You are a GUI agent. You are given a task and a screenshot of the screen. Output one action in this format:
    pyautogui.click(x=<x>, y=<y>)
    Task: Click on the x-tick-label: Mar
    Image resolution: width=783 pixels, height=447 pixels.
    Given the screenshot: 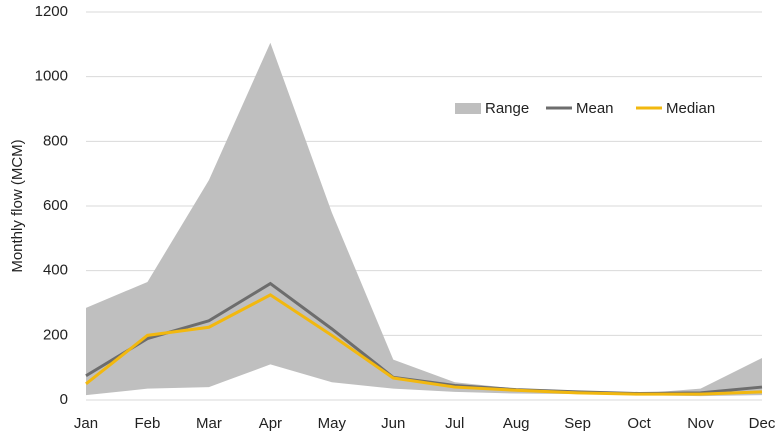 What is the action you would take?
    pyautogui.click(x=209, y=423)
    